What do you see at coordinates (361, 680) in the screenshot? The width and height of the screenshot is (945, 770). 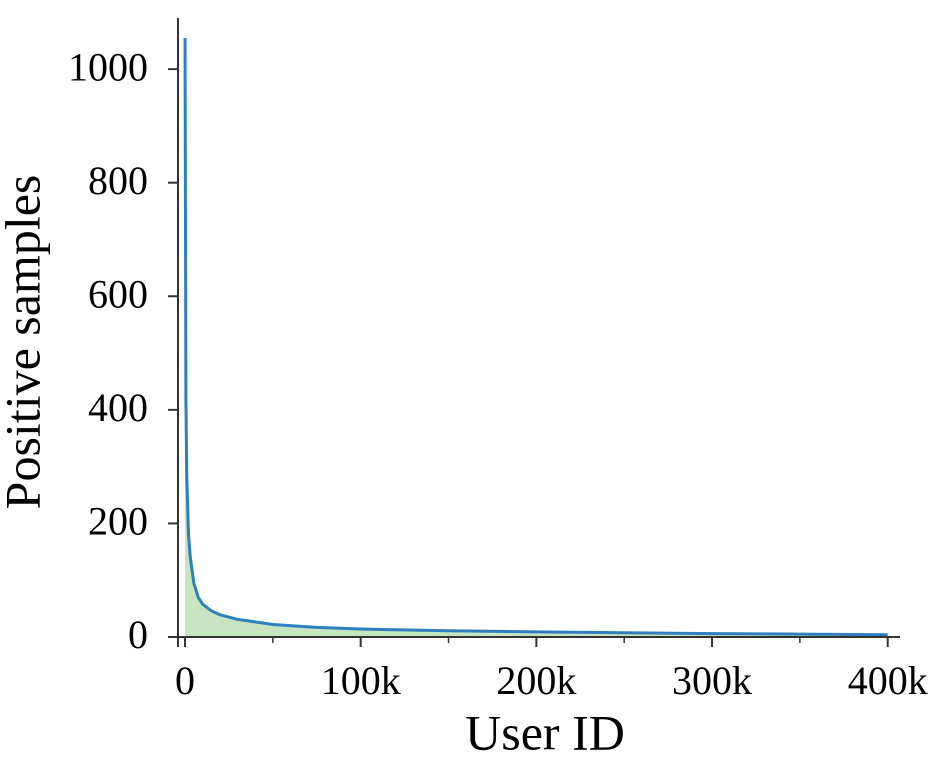 I see `x-tick-label: 100k` at bounding box center [361, 680].